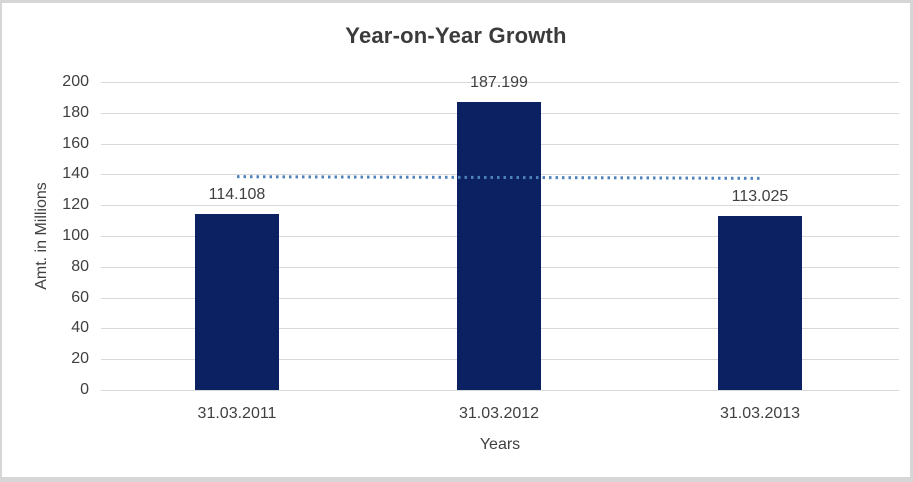 The width and height of the screenshot is (913, 482). What do you see at coordinates (75, 112) in the screenshot?
I see `y-axis-tick-label: 180` at bounding box center [75, 112].